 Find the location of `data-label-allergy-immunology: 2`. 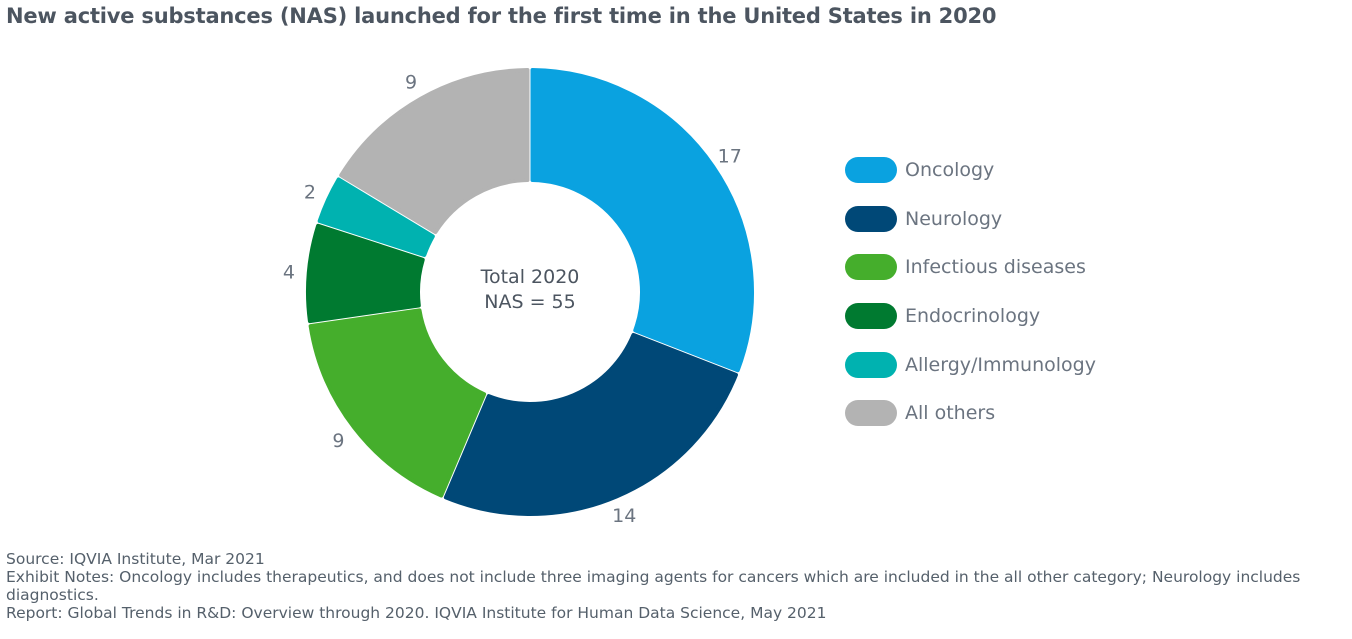

data-label-allergy-immunology: 2 is located at coordinates (310, 192).